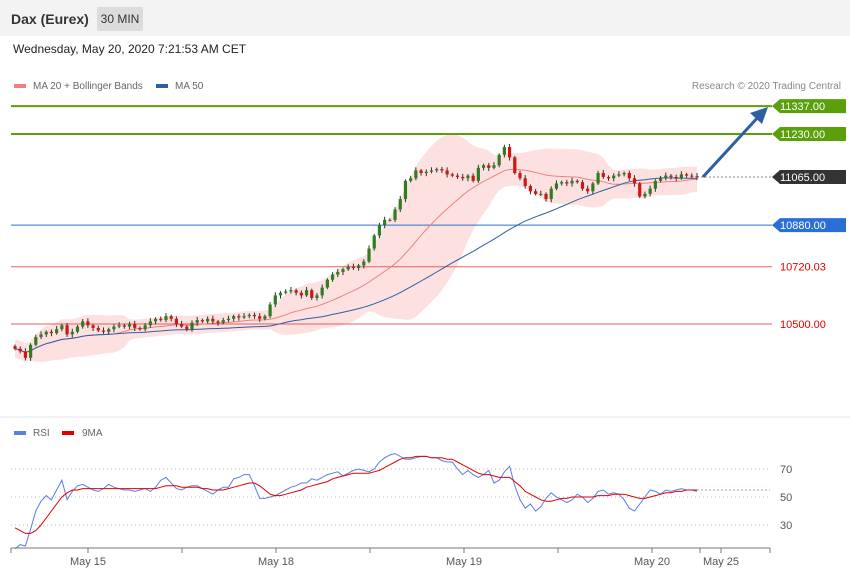 This screenshot has height=576, width=850. I want to click on period-button: 30 MIN, so click(120, 19).